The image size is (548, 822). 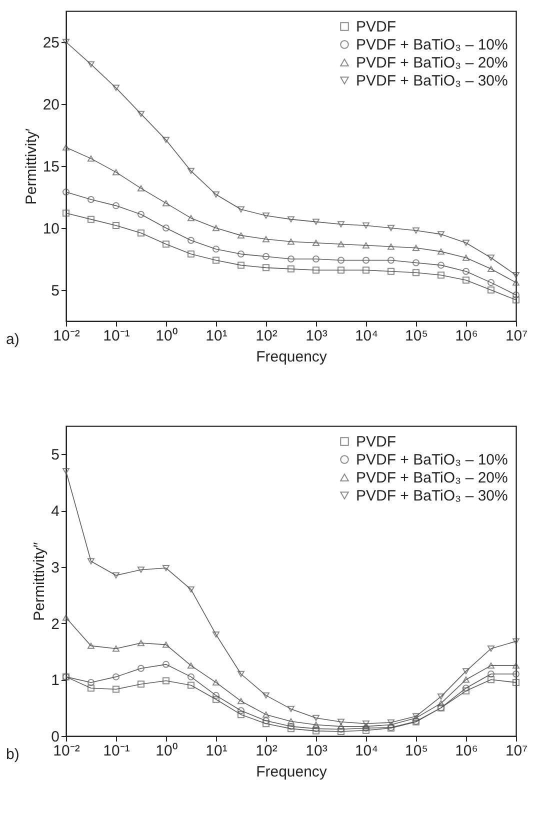 What do you see at coordinates (51, 105) in the screenshot?
I see `y-tick-label: 20` at bounding box center [51, 105].